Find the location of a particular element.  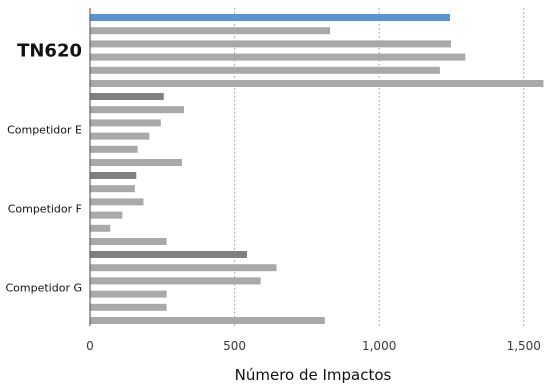

x-tick-label-0: 0 is located at coordinates (90, 346).